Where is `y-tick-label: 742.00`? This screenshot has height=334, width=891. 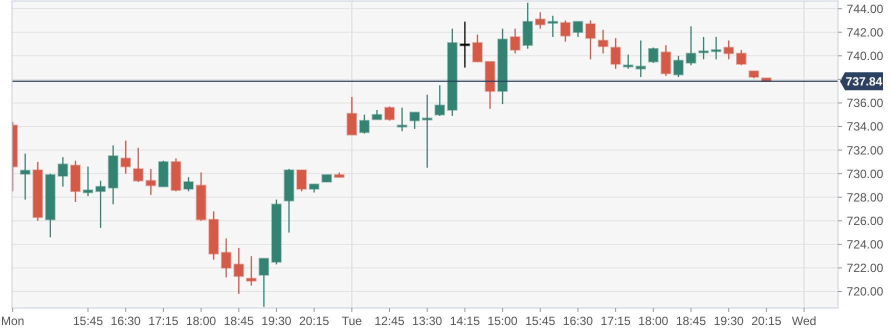
y-tick-label: 742.00 is located at coordinates (865, 32).